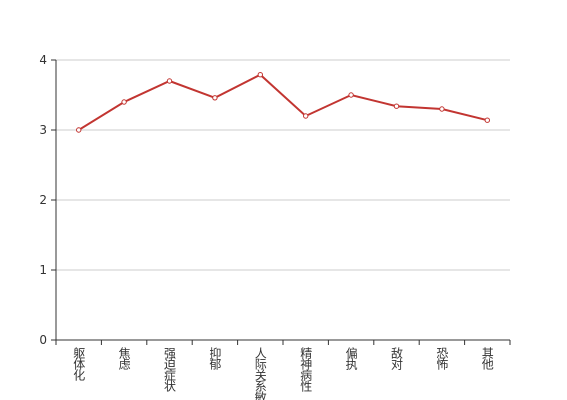 The width and height of the screenshot is (567, 400). Describe the element at coordinates (43, 200) in the screenshot. I see `y-tick-label: 2` at that location.